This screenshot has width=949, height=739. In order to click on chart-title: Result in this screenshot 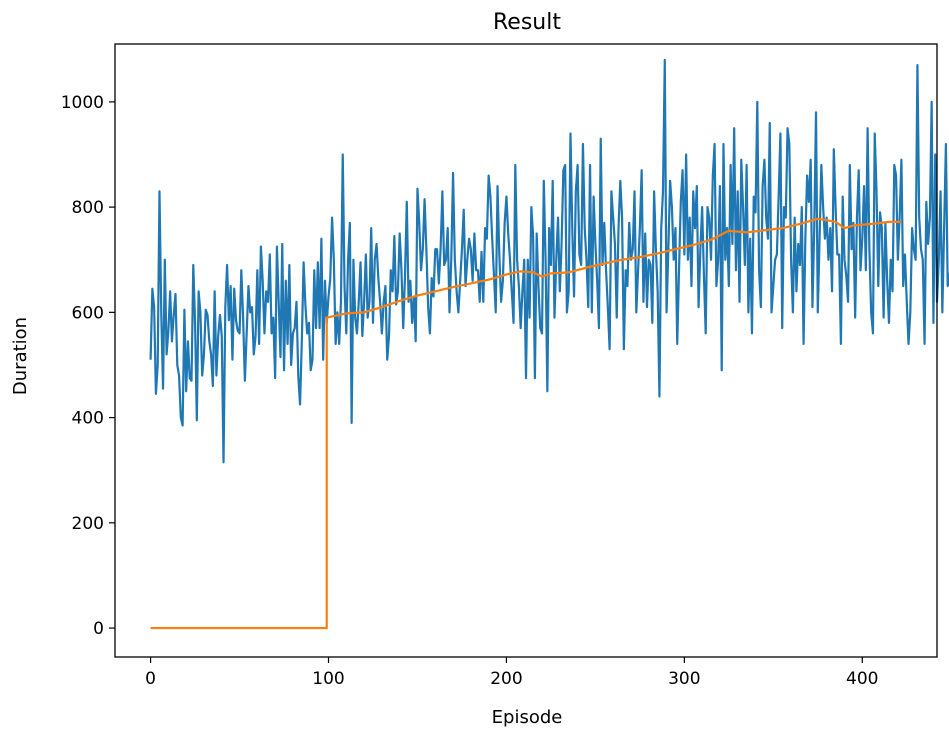, I will do `click(527, 22)`.